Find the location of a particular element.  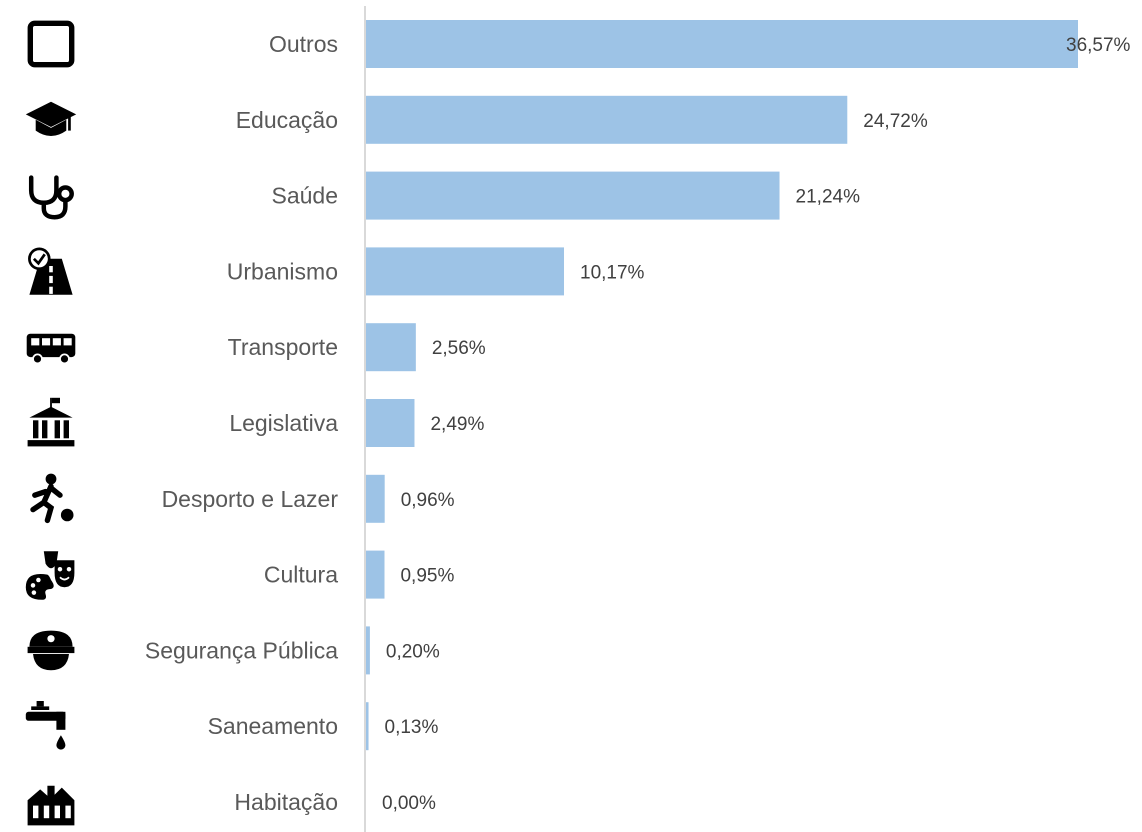

category-label-saude: Saúde is located at coordinates (304, 196).